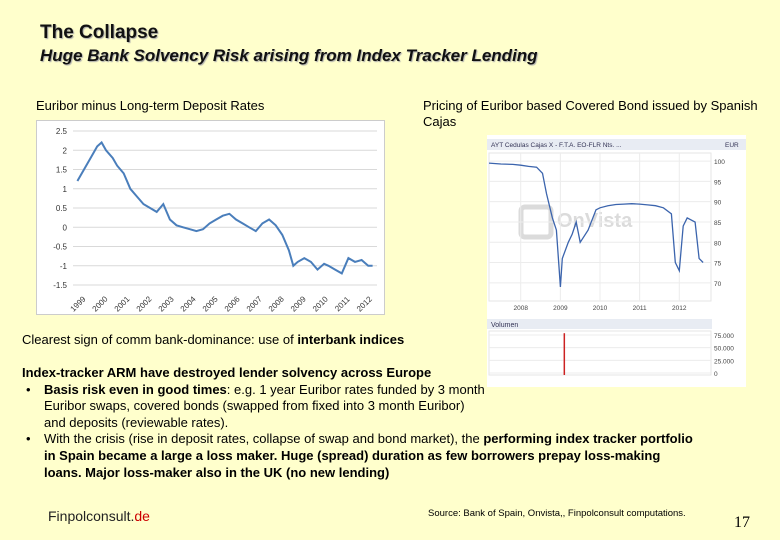  Describe the element at coordinates (60, 247) in the screenshot. I see `chart1-y-tick-label: -0.5` at that location.